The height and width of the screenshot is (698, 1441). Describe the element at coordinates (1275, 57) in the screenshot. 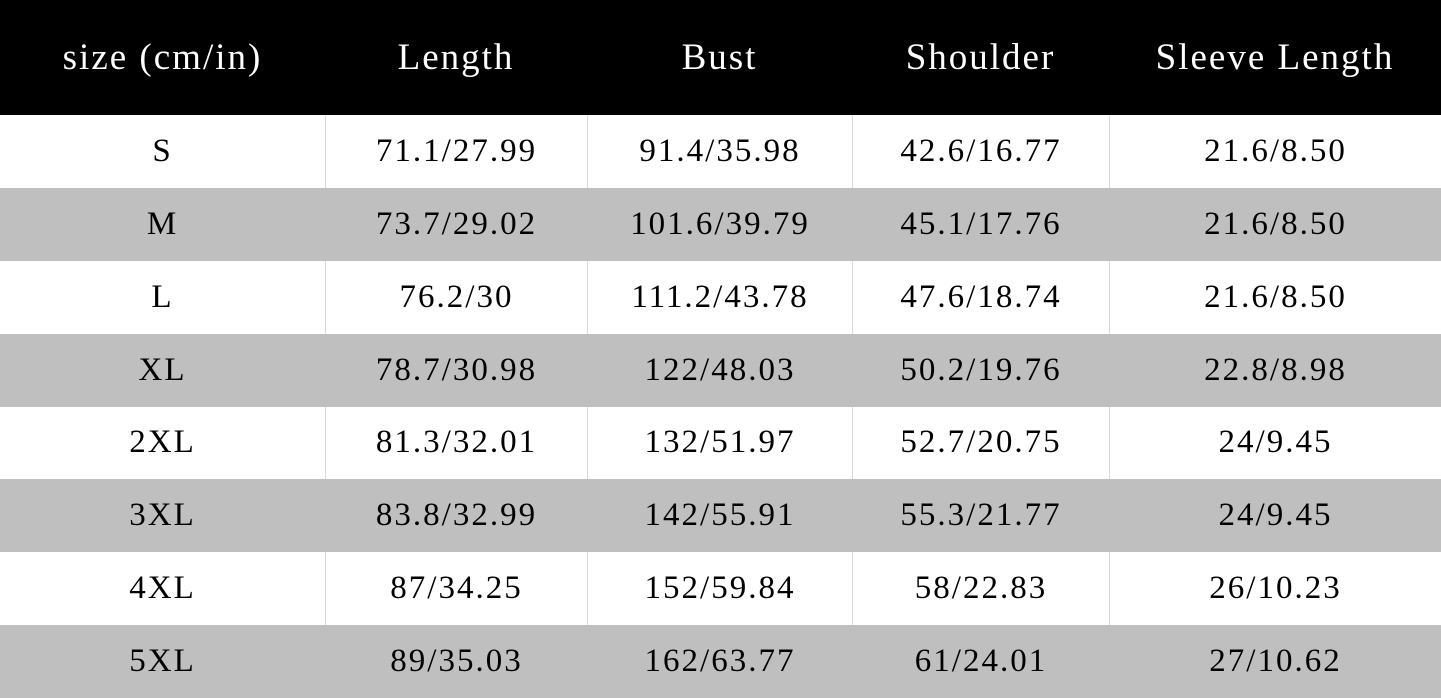

I see `column-header-sleeve-length: Sleeve Length` at that location.